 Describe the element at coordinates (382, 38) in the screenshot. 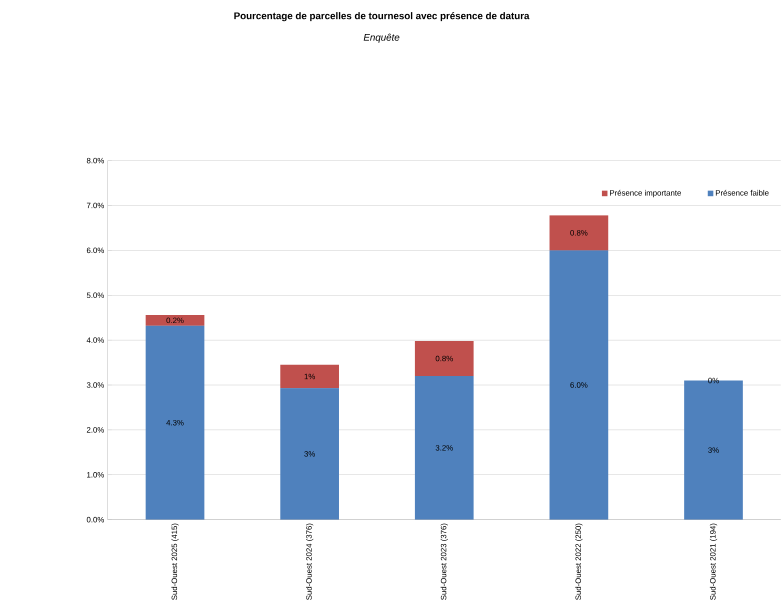

I see `chart-subtitle: Enquête` at that location.